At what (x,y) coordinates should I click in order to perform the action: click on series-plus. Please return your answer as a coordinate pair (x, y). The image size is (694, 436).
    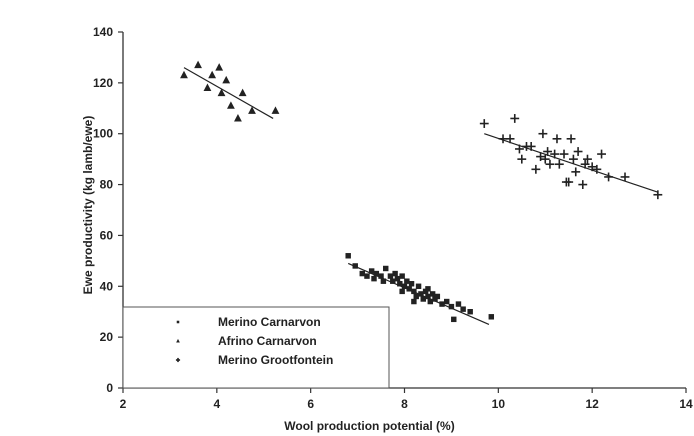
    Looking at the image, I should click on (571, 157).